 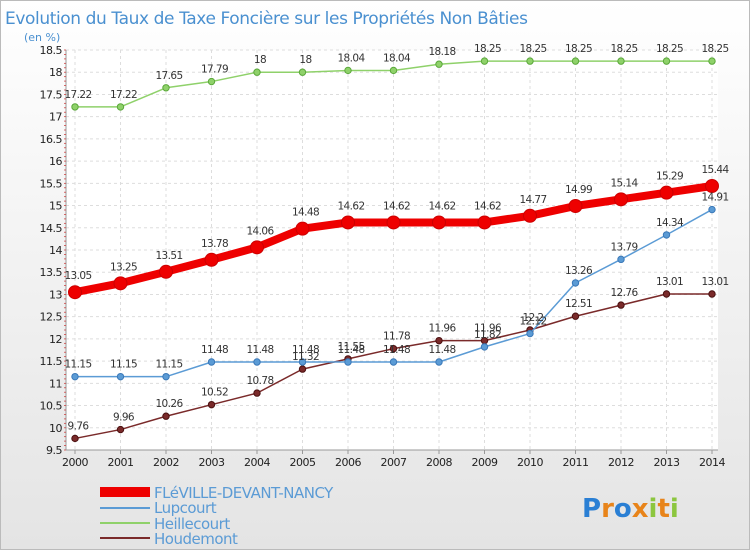 What do you see at coordinates (305, 357) in the screenshot?
I see `data-label: 11.32` at bounding box center [305, 357].